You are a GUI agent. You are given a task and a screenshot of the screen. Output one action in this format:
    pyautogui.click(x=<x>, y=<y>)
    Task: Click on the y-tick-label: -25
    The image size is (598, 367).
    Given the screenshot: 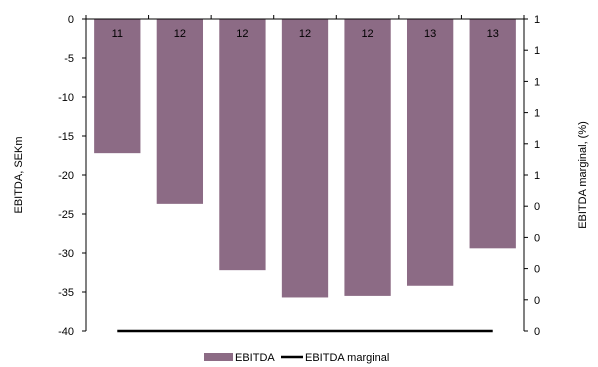 What is the action you would take?
    pyautogui.click(x=66, y=215)
    